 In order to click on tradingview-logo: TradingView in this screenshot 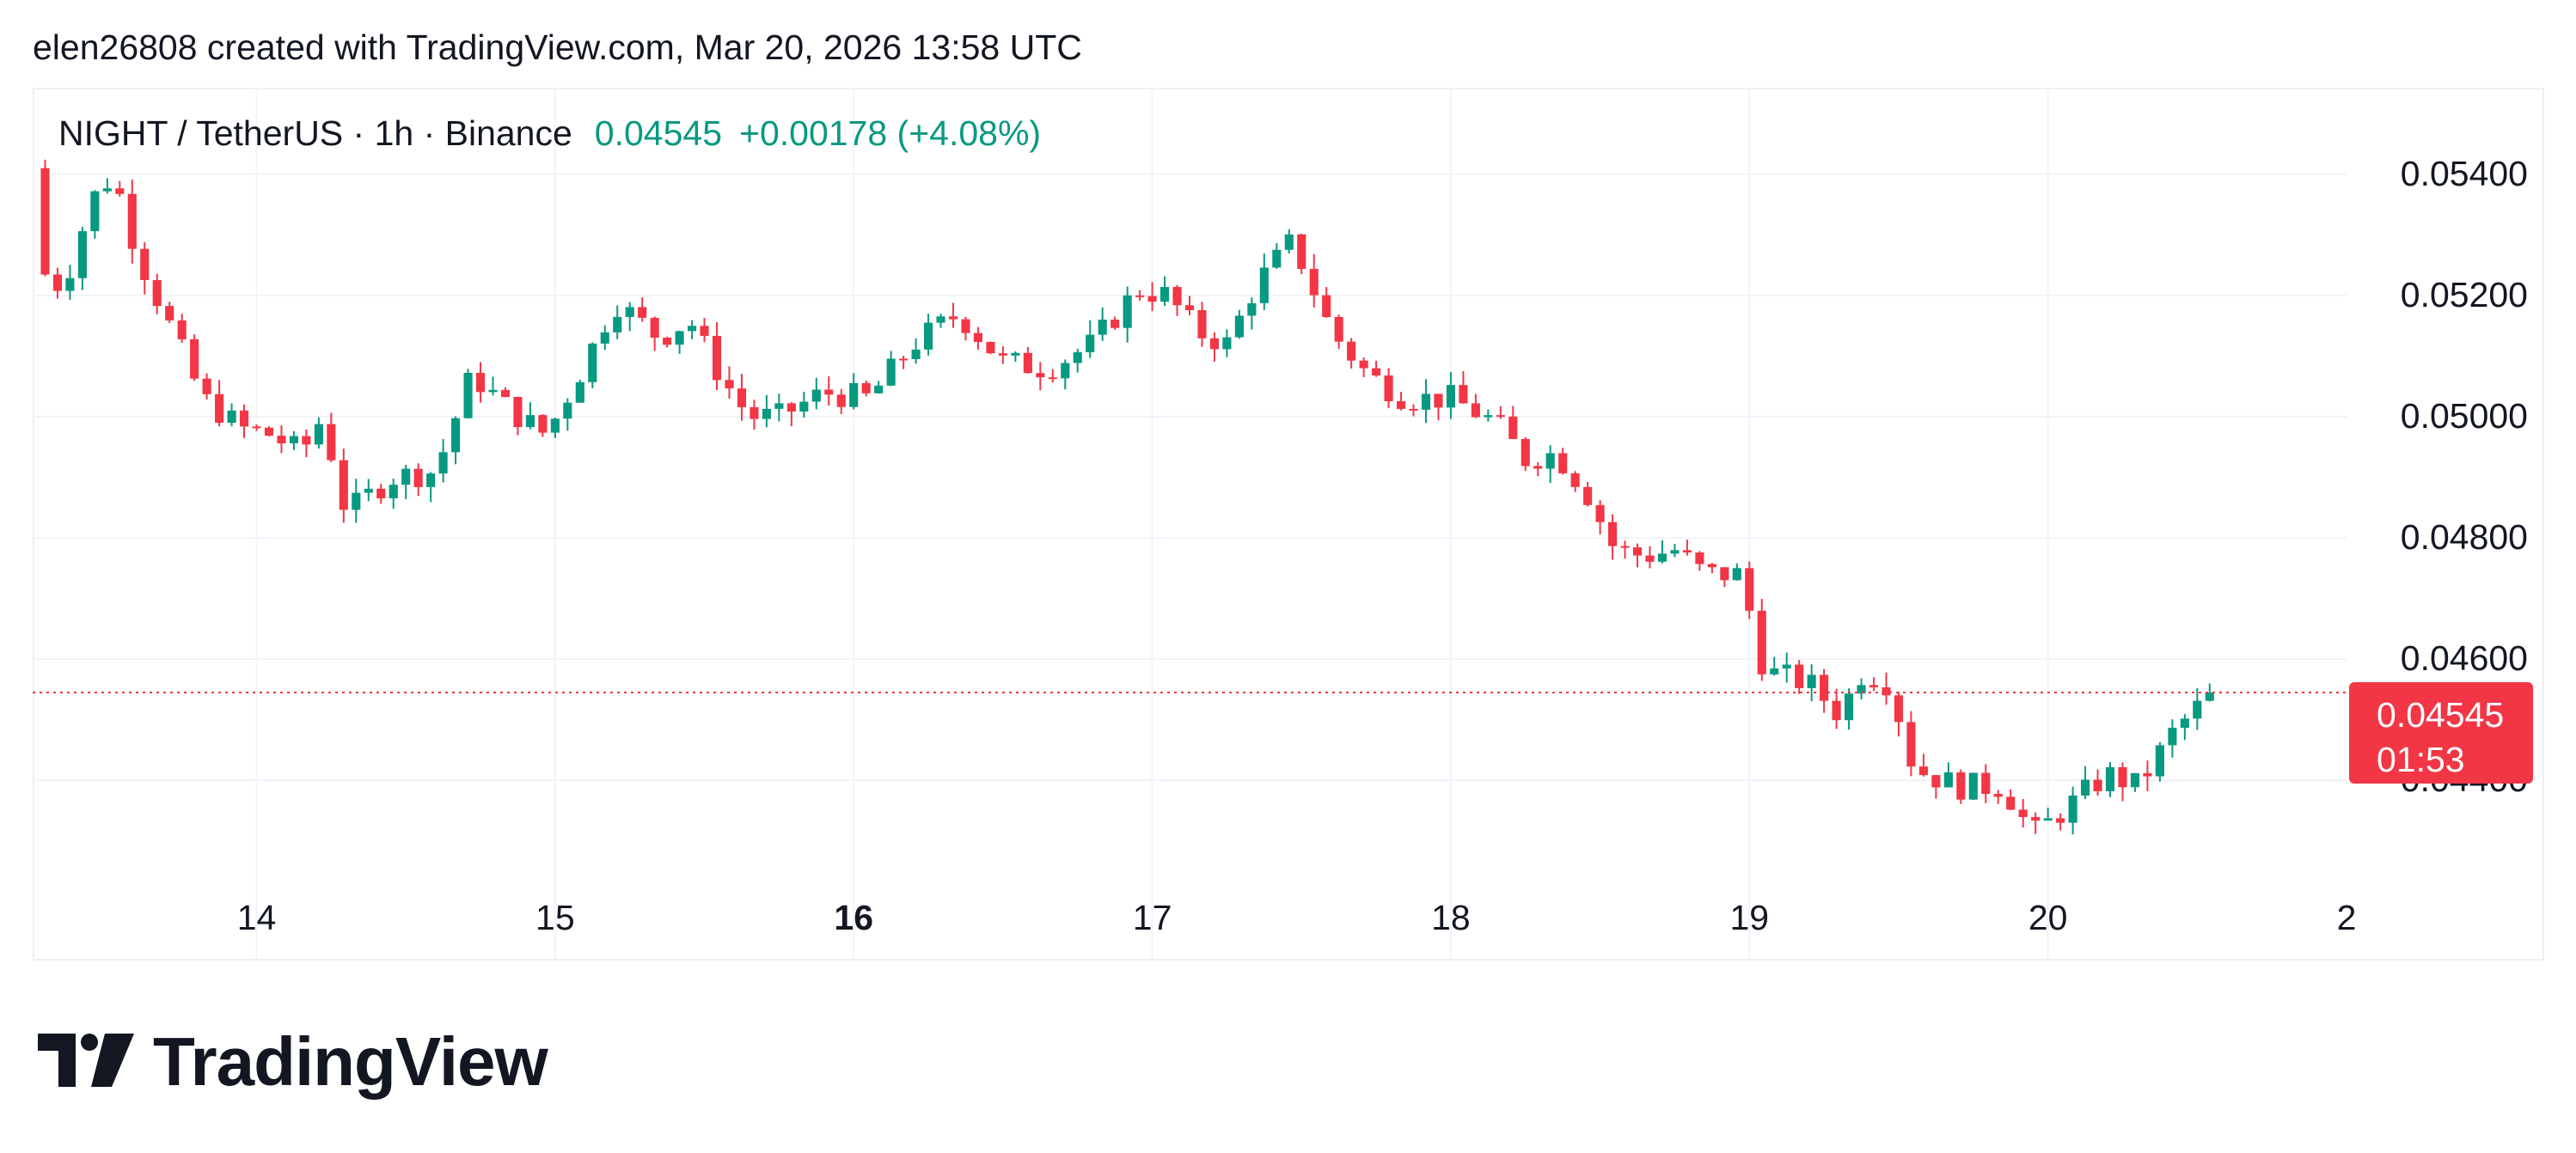, I will do `click(293, 1061)`.